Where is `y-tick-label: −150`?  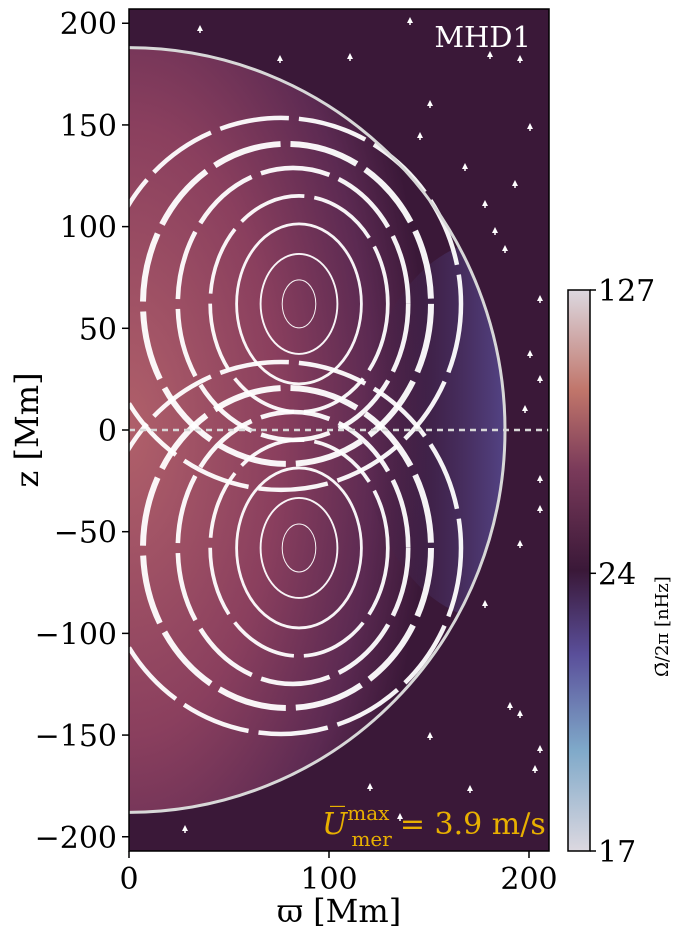 y-tick-label: −150 is located at coordinates (76, 736).